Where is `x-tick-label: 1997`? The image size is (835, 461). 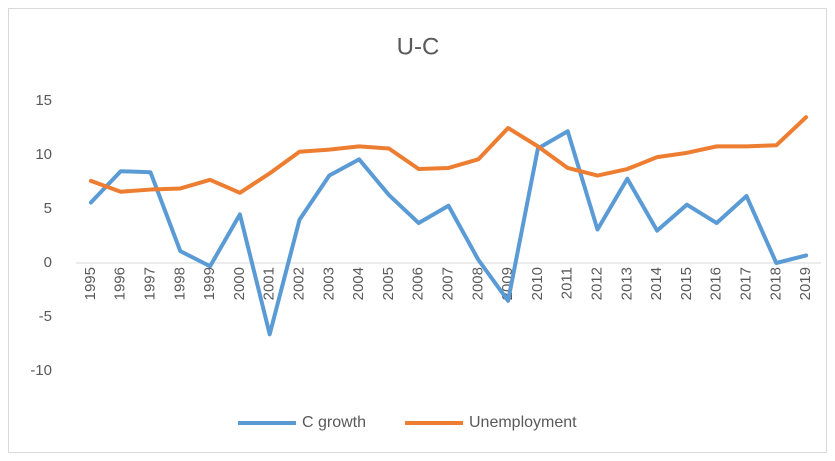
x-tick-label: 1997 is located at coordinates (149, 283).